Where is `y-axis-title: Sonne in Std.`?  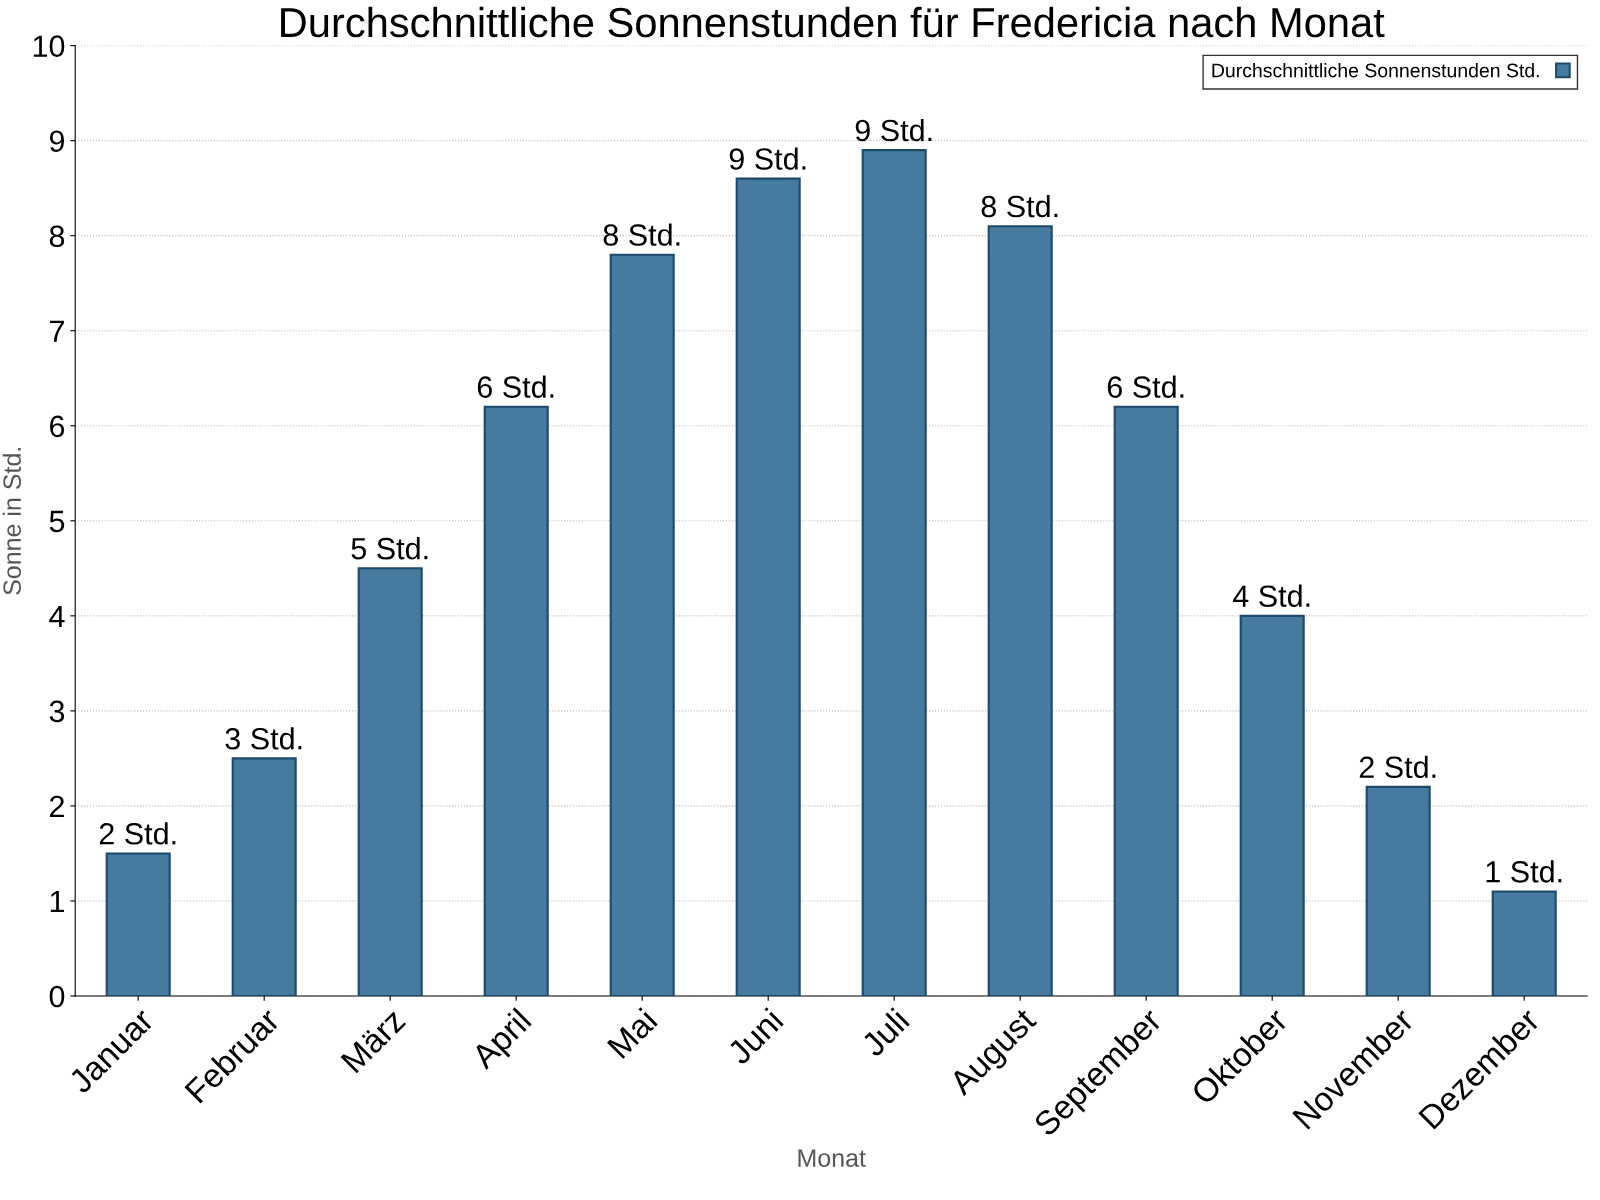
y-axis-title: Sonne in Std. is located at coordinates (11, 521).